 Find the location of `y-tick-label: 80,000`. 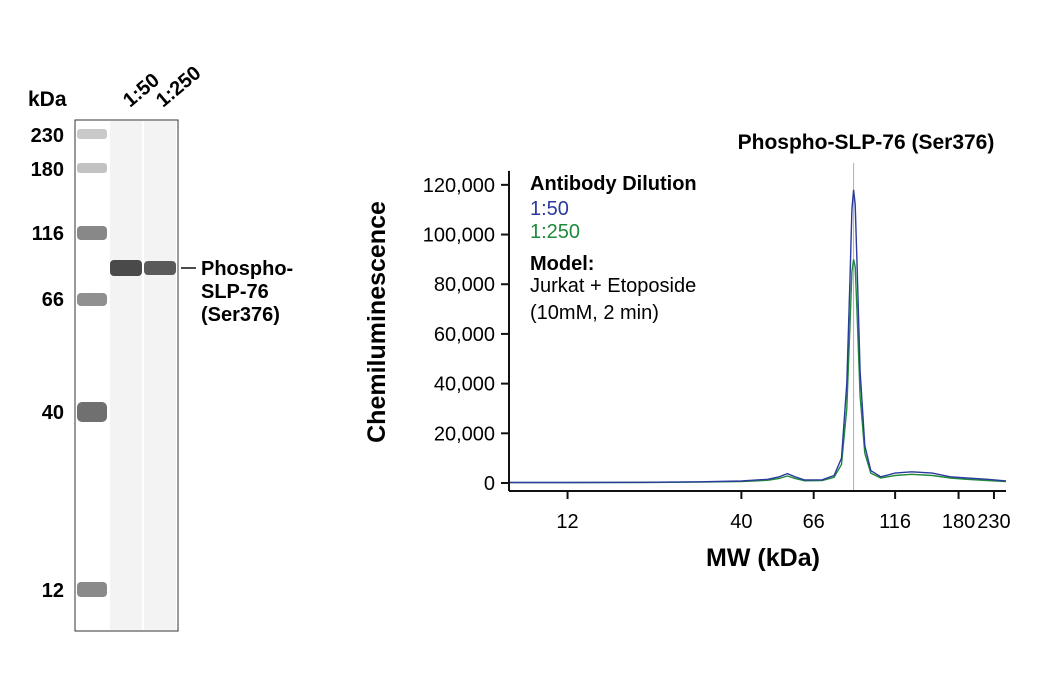

y-tick-label: 80,000 is located at coordinates (464, 285).